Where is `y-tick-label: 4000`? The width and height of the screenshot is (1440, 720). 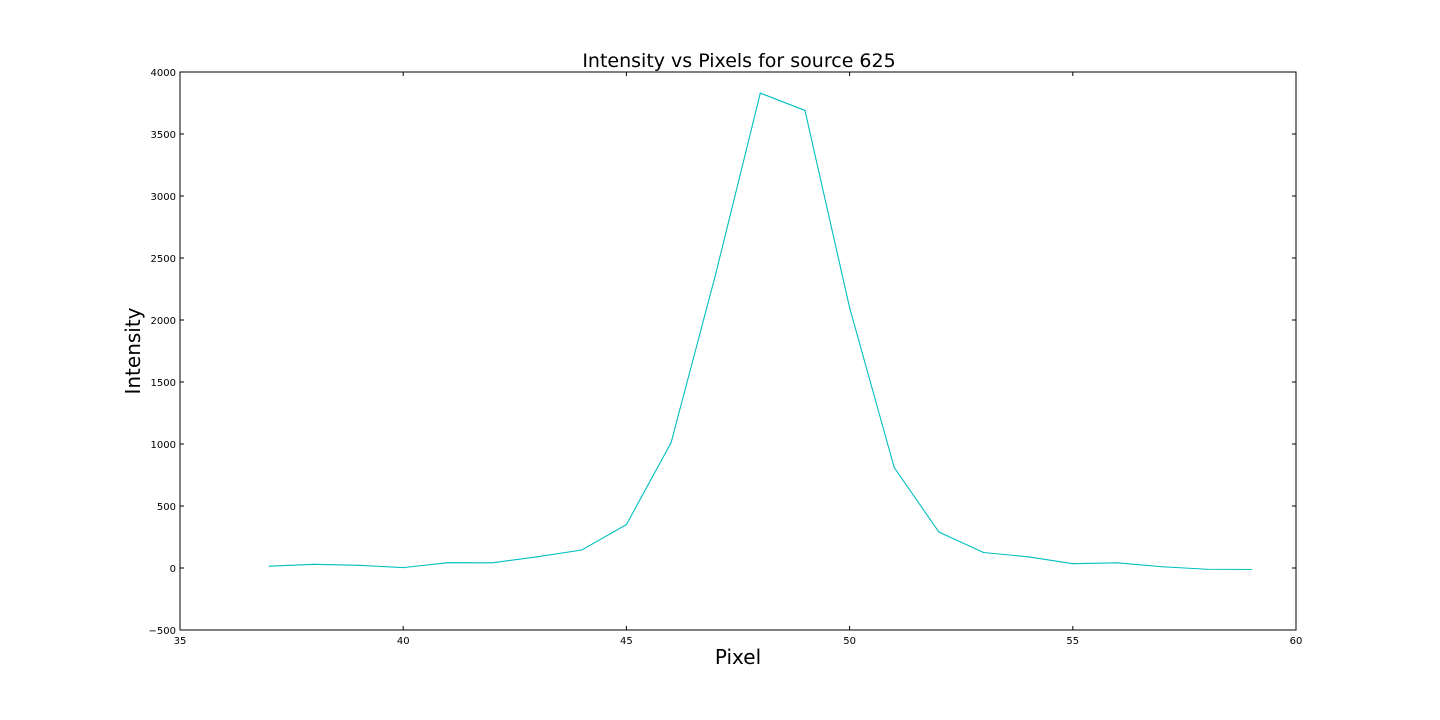
y-tick-label: 4000 is located at coordinates (163, 73).